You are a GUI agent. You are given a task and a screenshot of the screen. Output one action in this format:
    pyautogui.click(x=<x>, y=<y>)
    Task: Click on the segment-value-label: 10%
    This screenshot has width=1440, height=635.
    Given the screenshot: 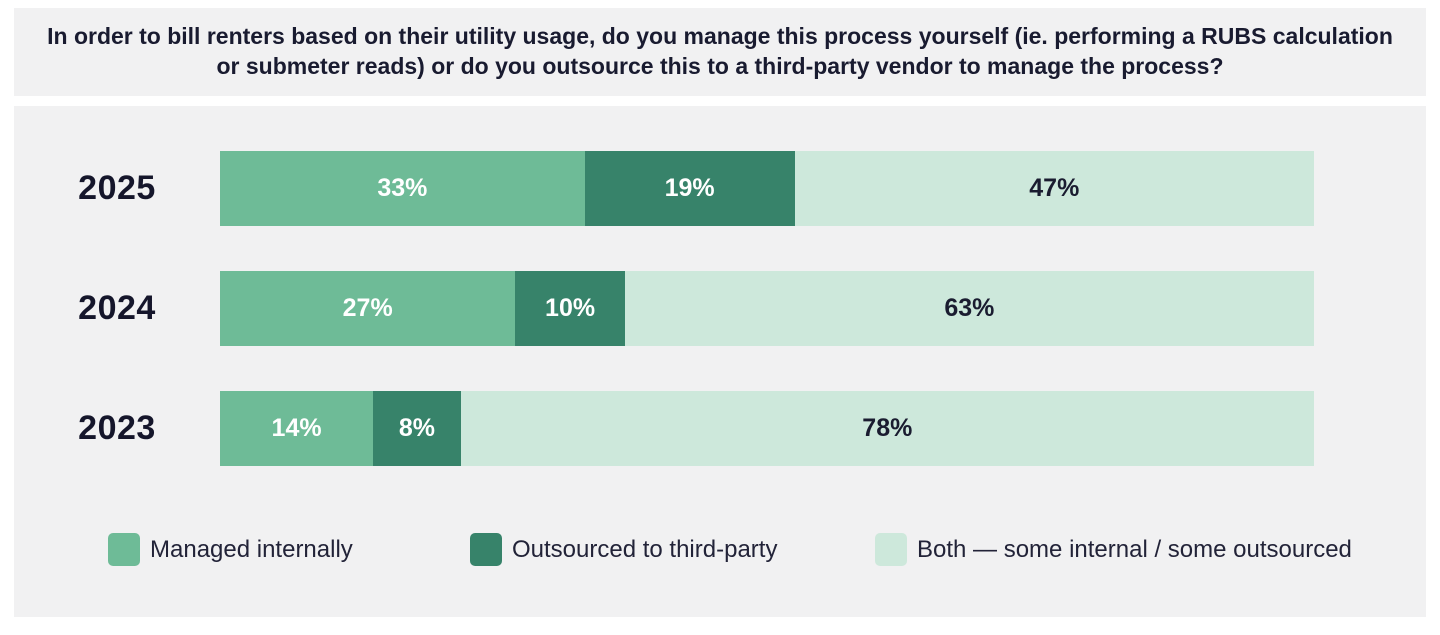 What is the action you would take?
    pyautogui.click(x=570, y=308)
    